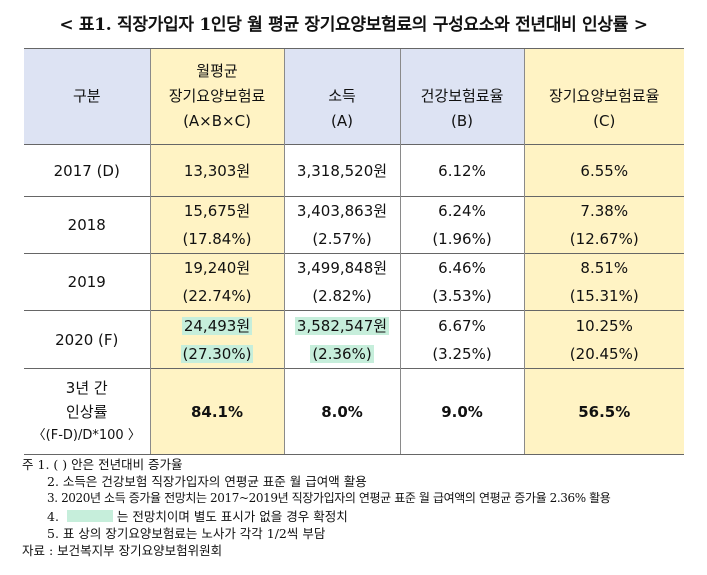 This screenshot has width=707, height=575. Describe the element at coordinates (122, 551) in the screenshot. I see `source-line: 자료 : 보건복지부 장기요양보험위원회` at that location.